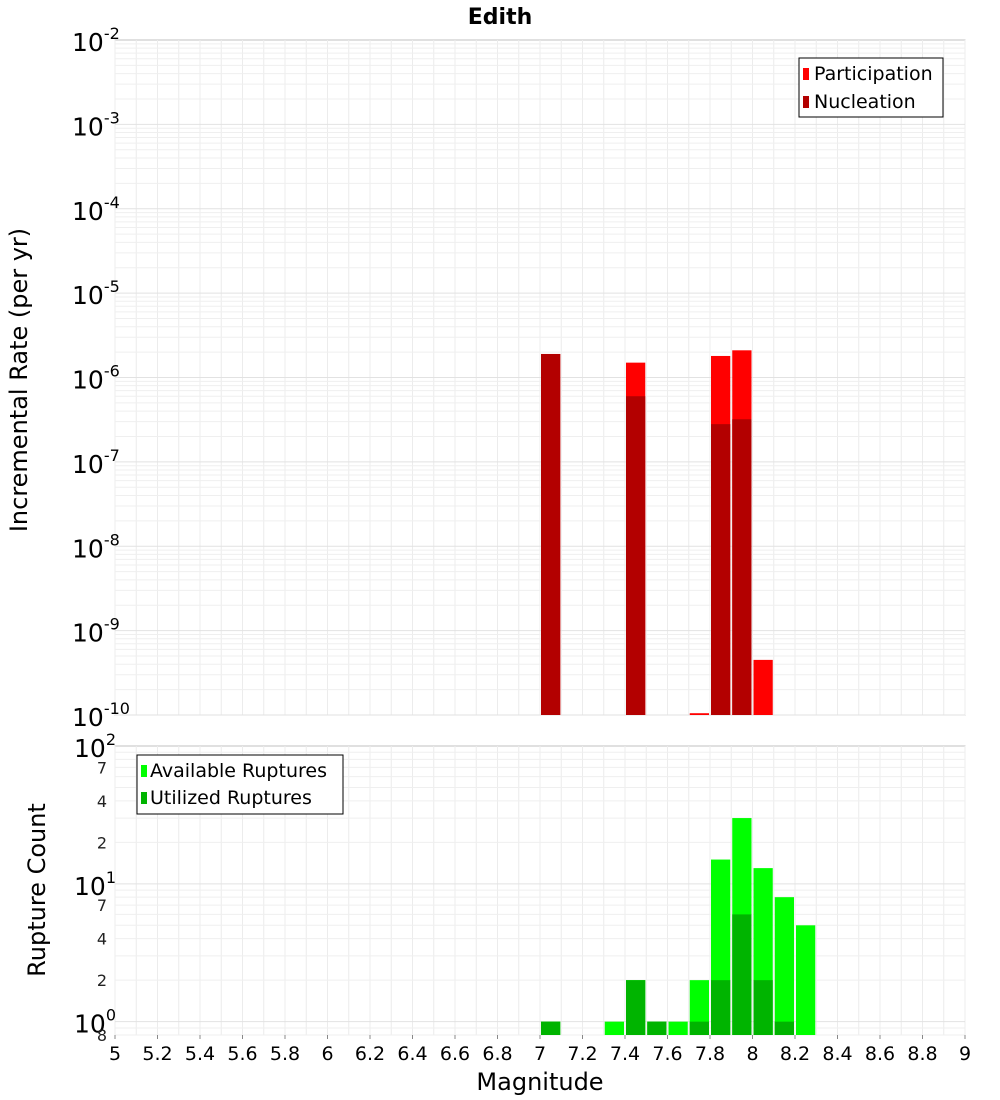 The height and width of the screenshot is (1100, 1000). What do you see at coordinates (370, 1054) in the screenshot?
I see `x-tick-label: 6.2` at bounding box center [370, 1054].